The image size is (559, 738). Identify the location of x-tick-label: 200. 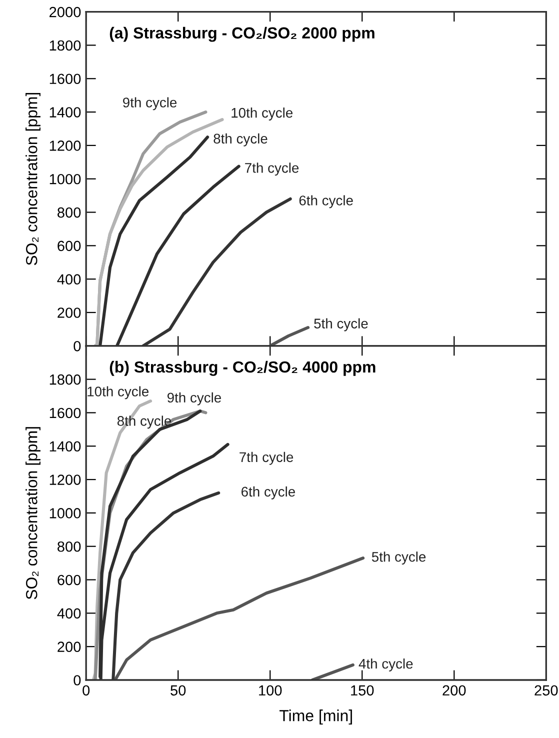
(454, 690).